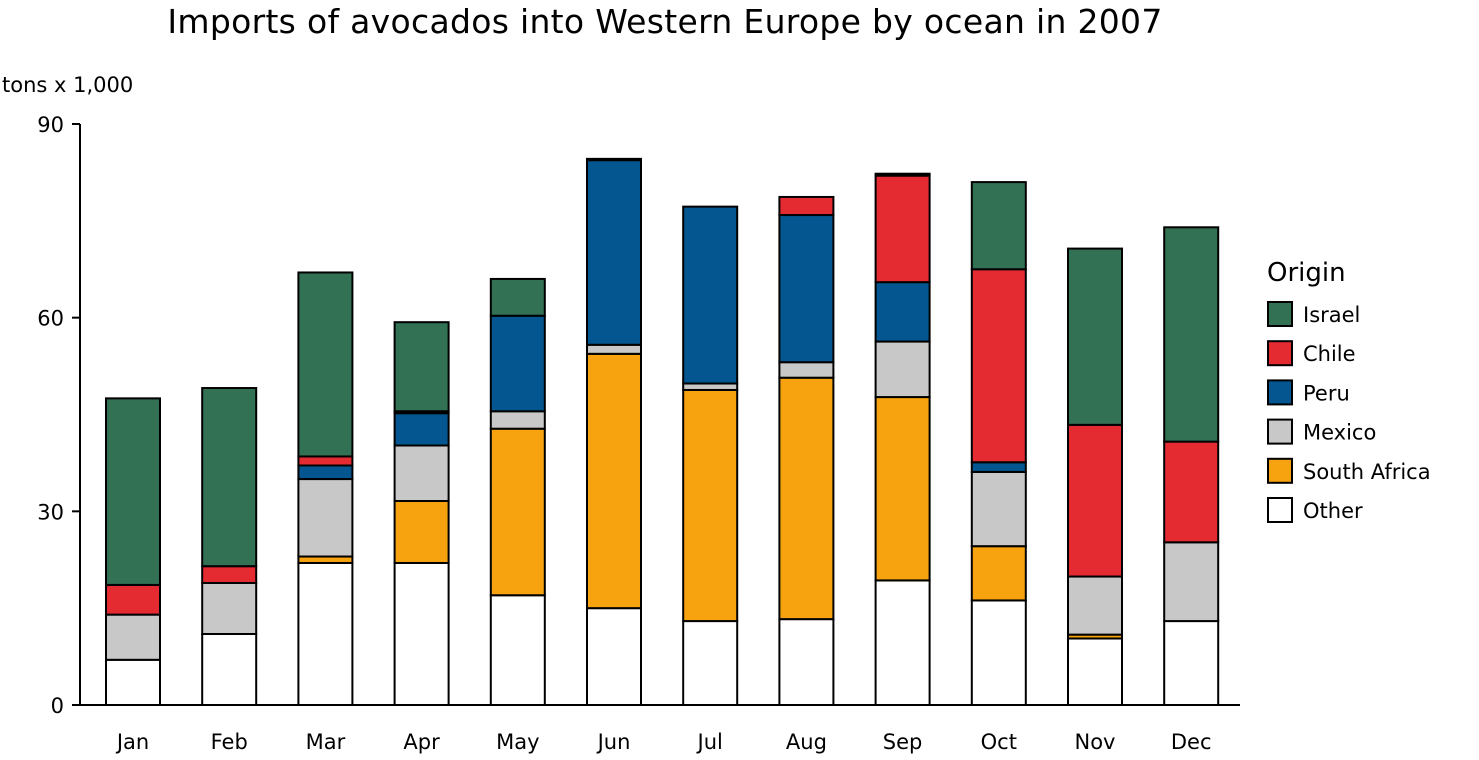 This screenshot has height=760, width=1479. What do you see at coordinates (421, 429) in the screenshot?
I see `bar-segment-peru-apr` at bounding box center [421, 429].